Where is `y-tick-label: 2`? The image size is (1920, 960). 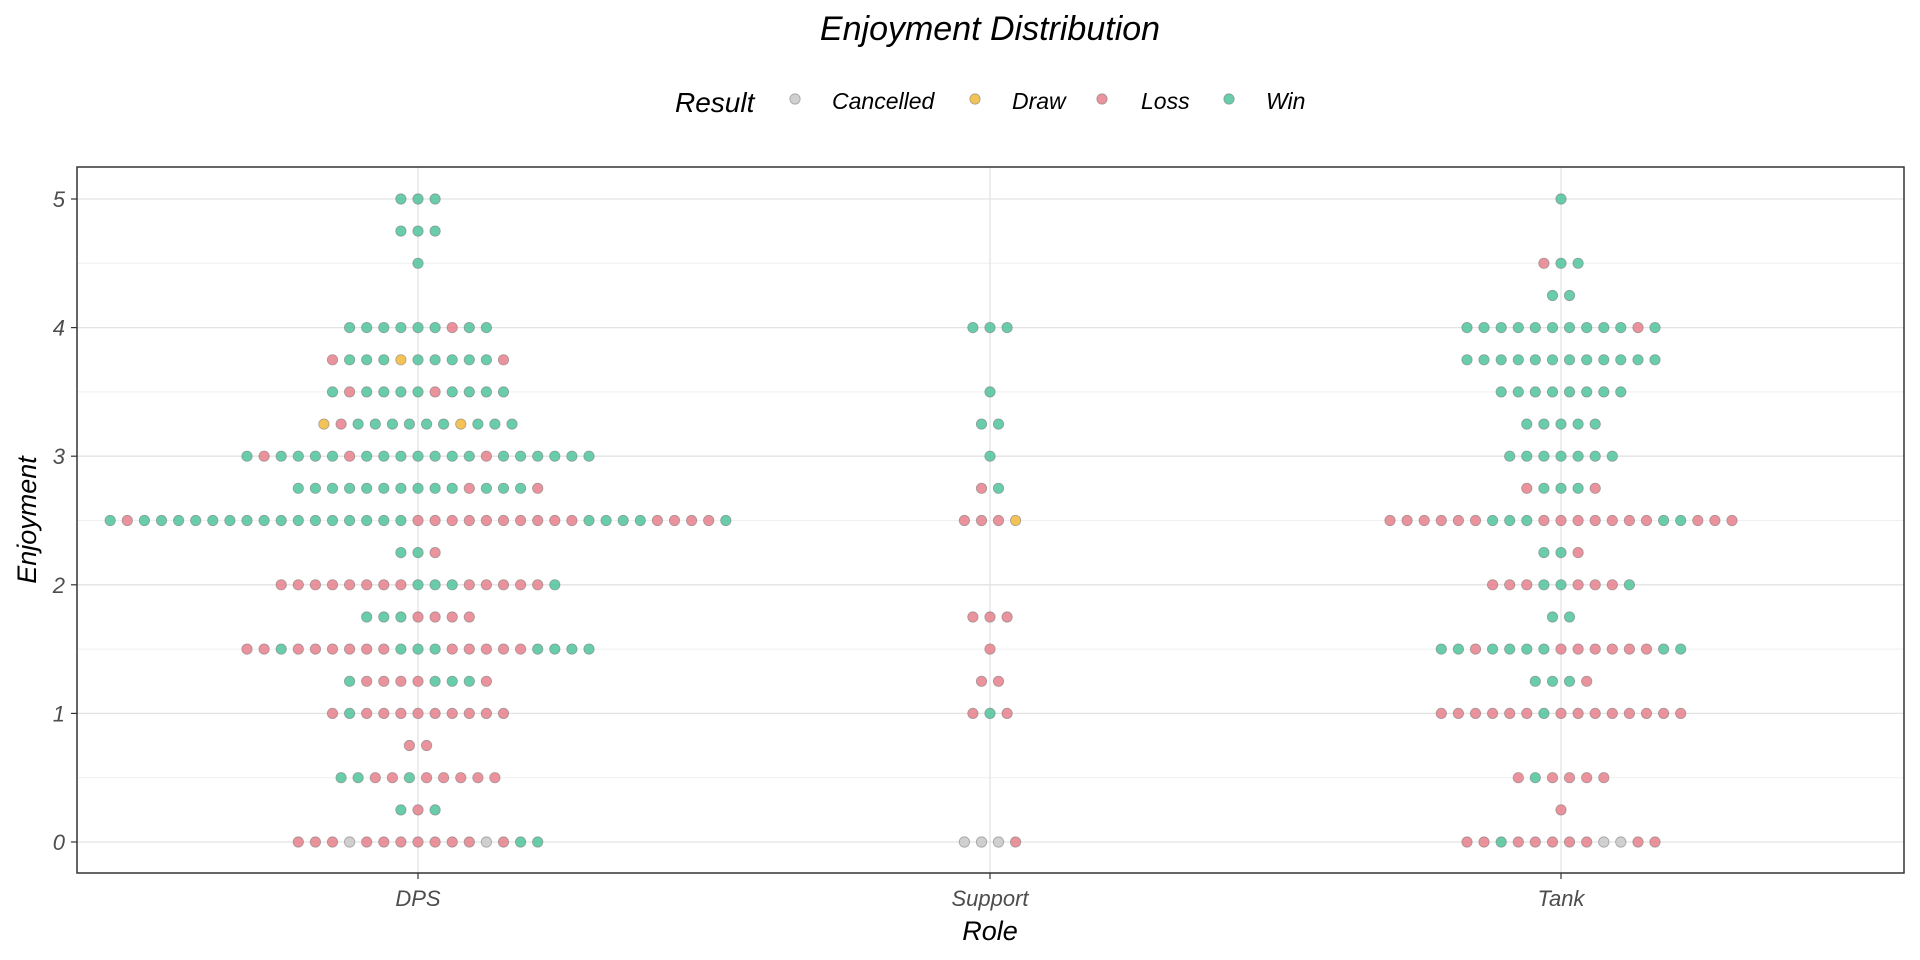
y-tick-label: 2 is located at coordinates (58, 585).